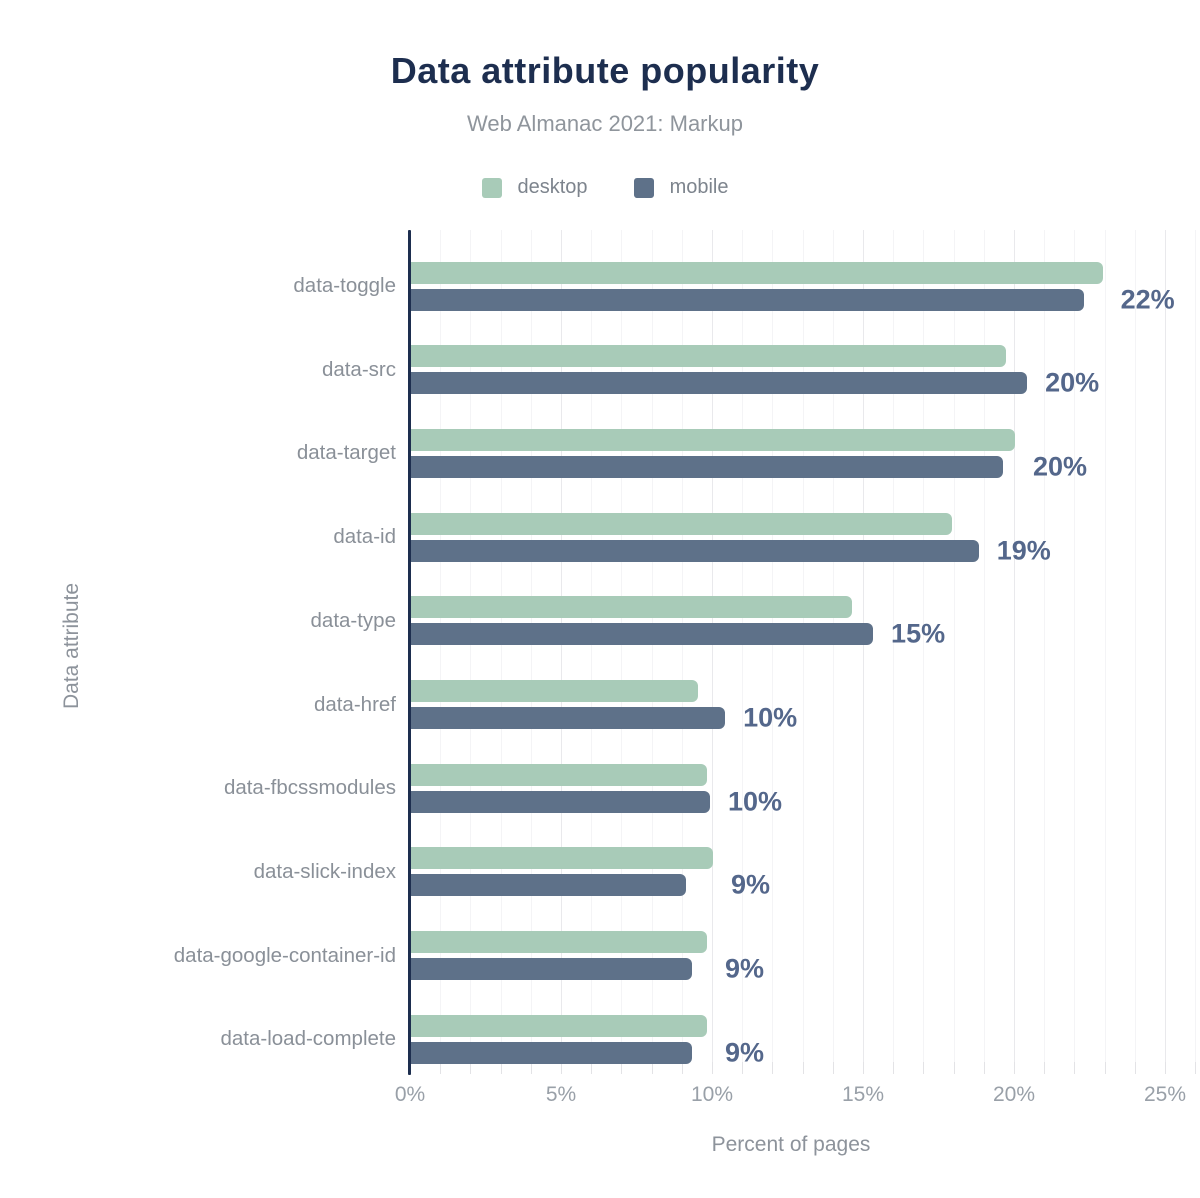 This screenshot has height=1198, width=1200. Describe the element at coordinates (600, 187) in the screenshot. I see `legend: desktop mobile` at that location.